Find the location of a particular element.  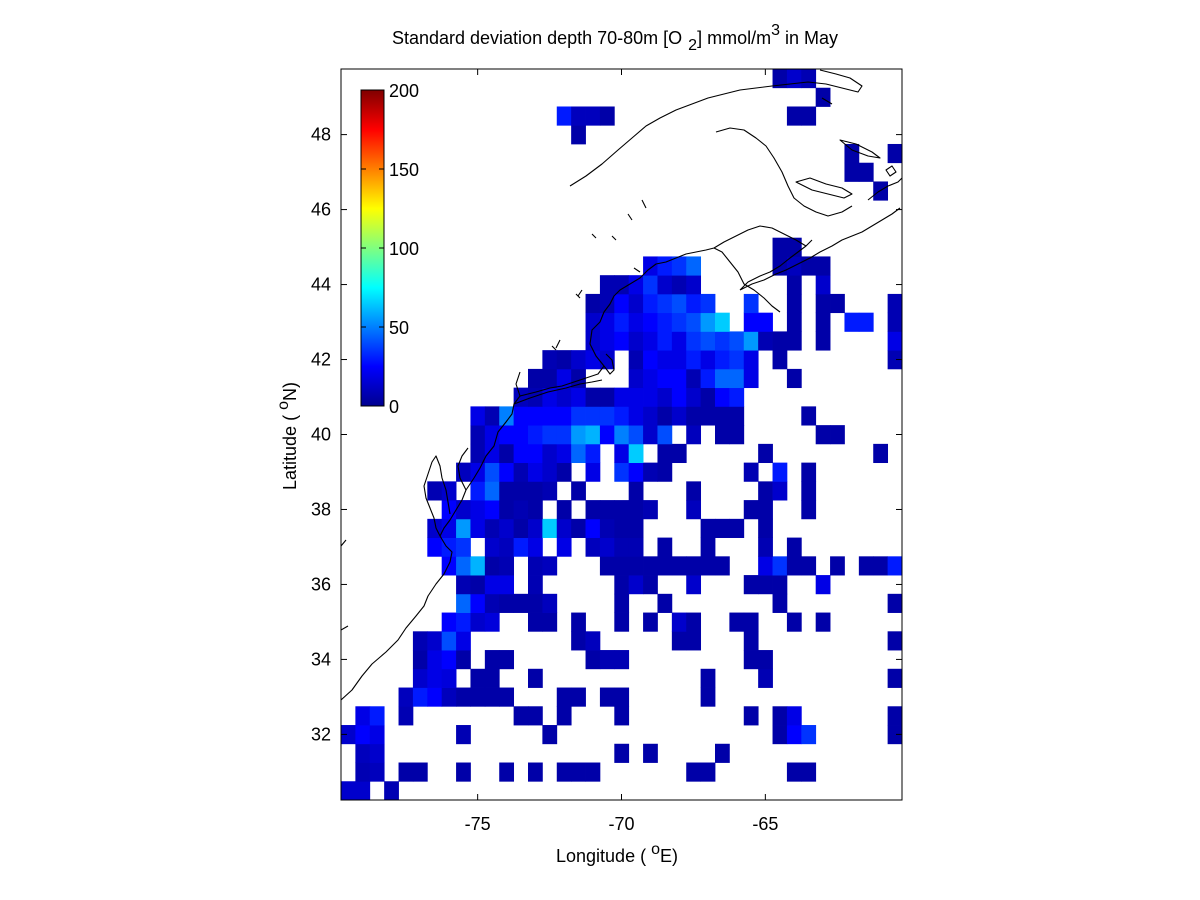

gulf-of-maine-coast is located at coordinates (747, 280).